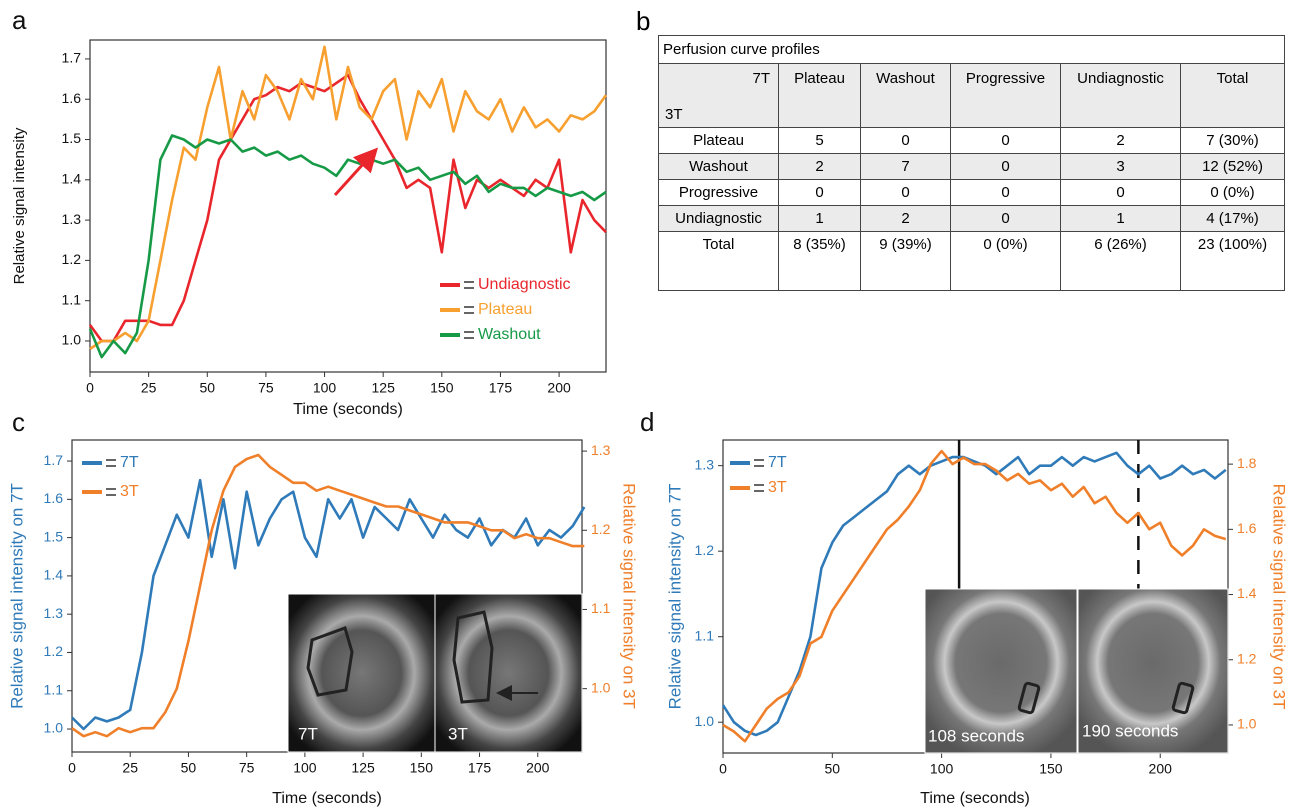 This screenshot has width=1290, height=809. What do you see at coordinates (976, 735) in the screenshot?
I see `inset-label: 108 seconds` at bounding box center [976, 735].